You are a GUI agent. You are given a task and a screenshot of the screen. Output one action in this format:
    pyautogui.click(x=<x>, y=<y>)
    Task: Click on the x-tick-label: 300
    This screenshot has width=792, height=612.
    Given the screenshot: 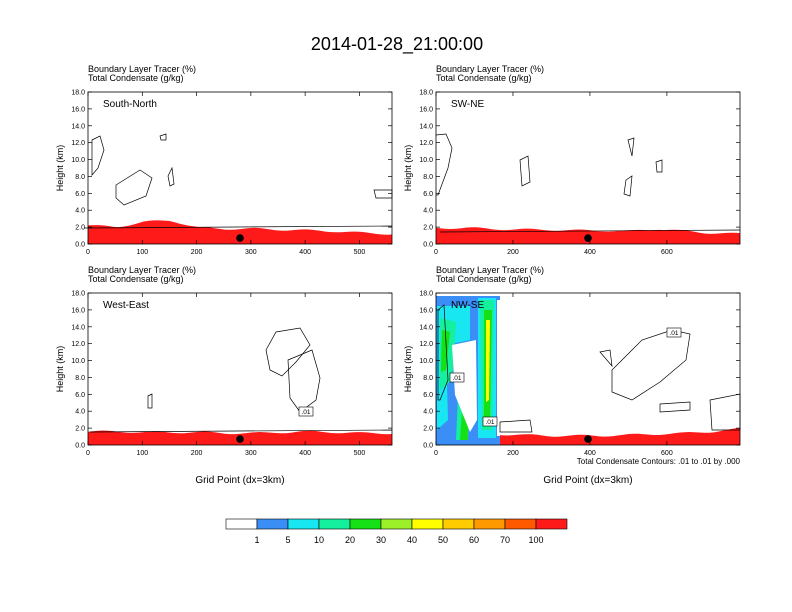 What is the action you would take?
    pyautogui.click(x=251, y=453)
    